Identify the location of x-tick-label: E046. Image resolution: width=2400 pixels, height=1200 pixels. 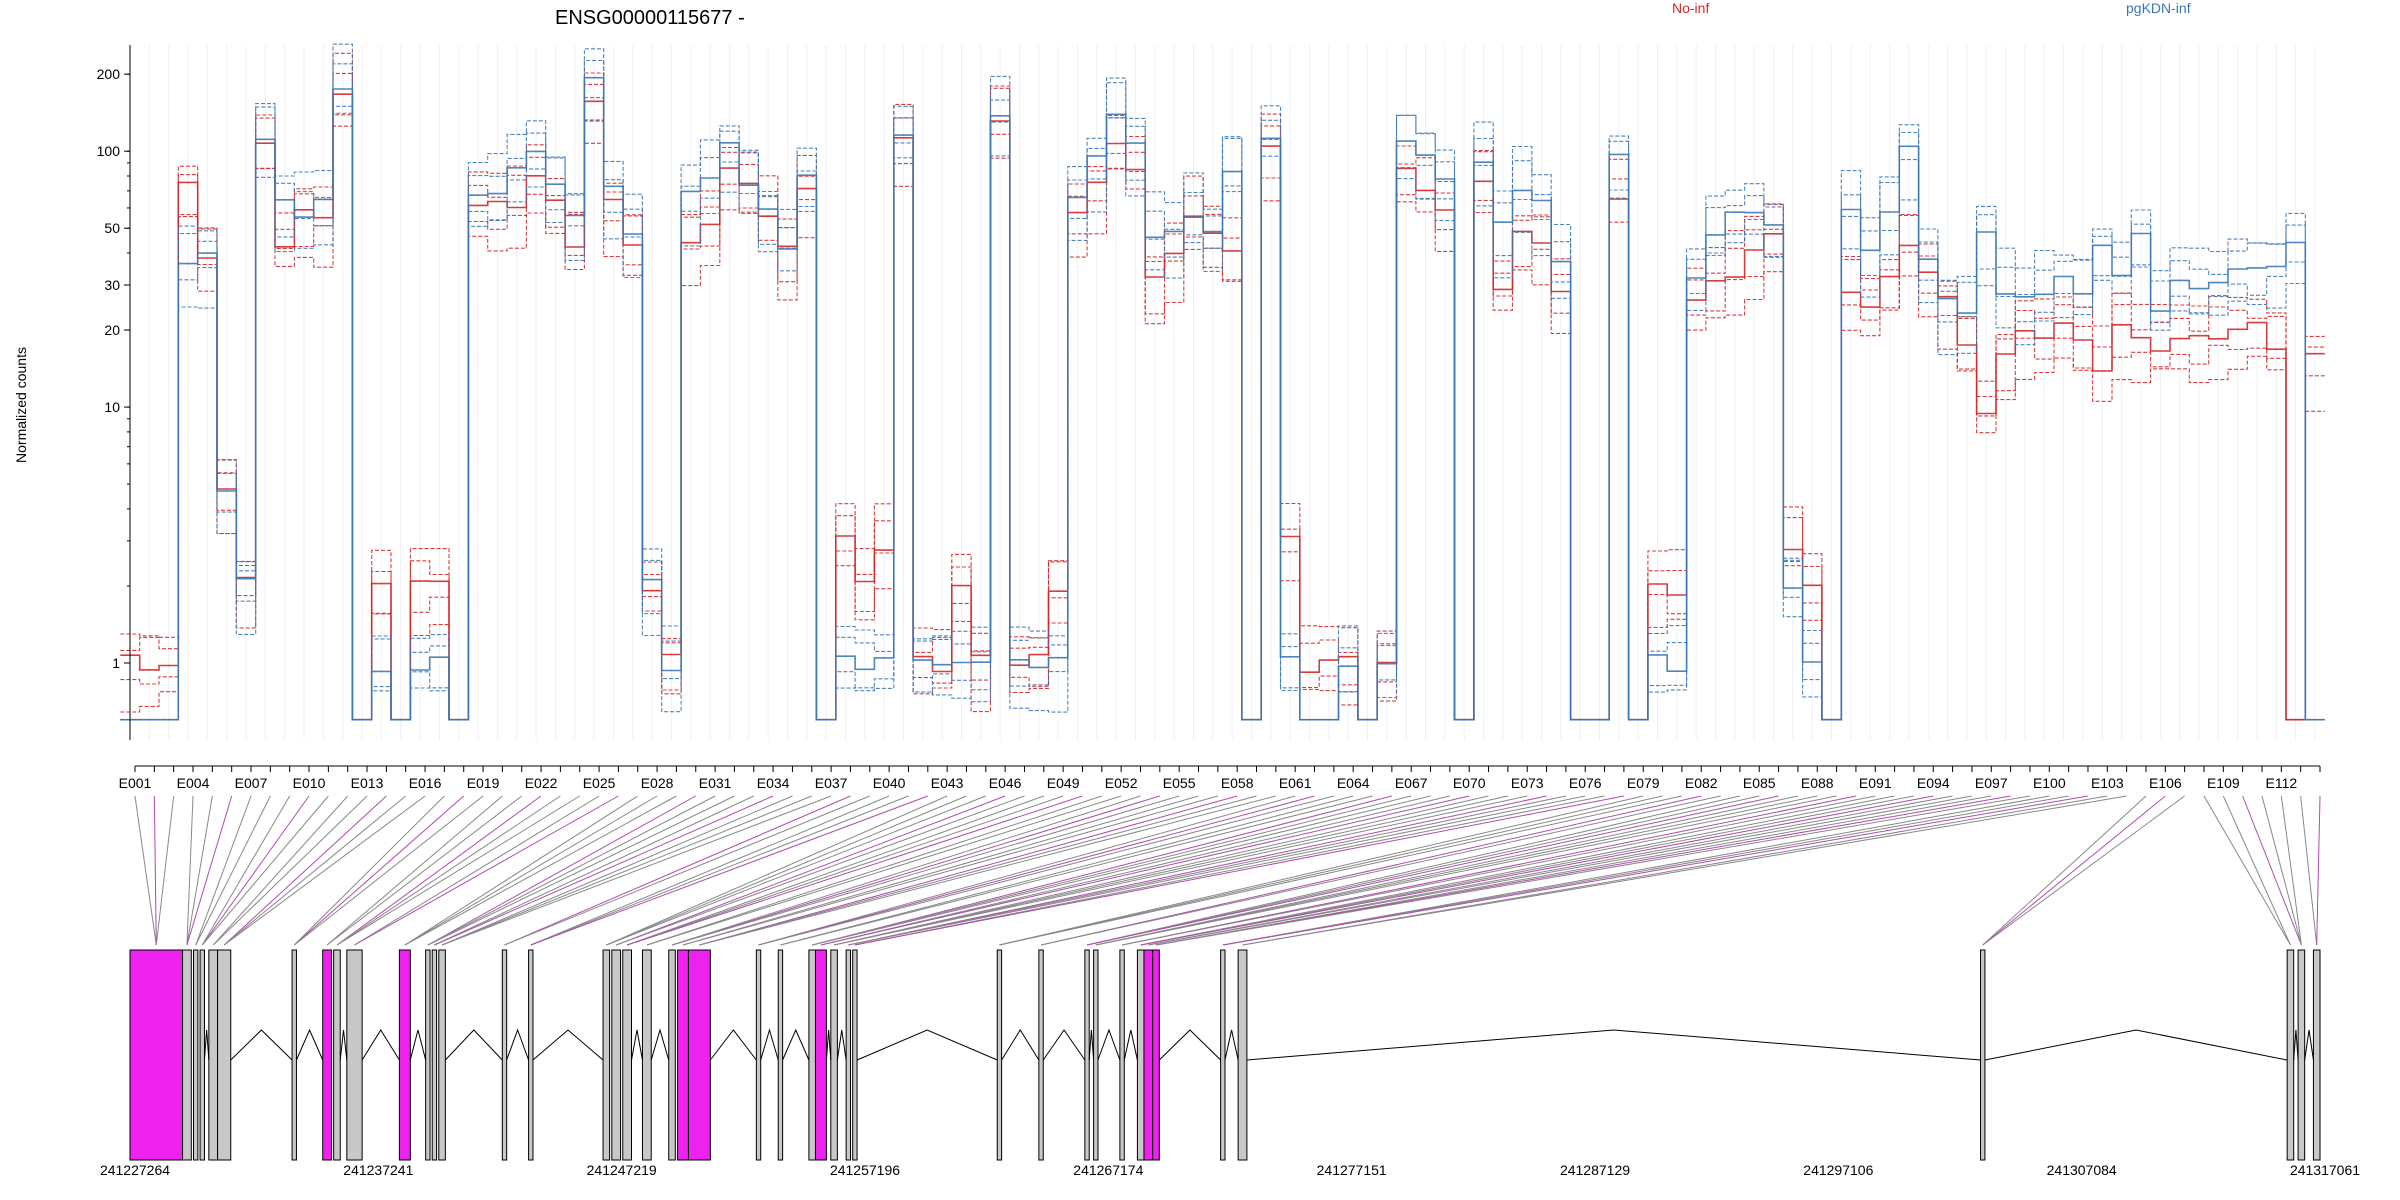
(1005, 783).